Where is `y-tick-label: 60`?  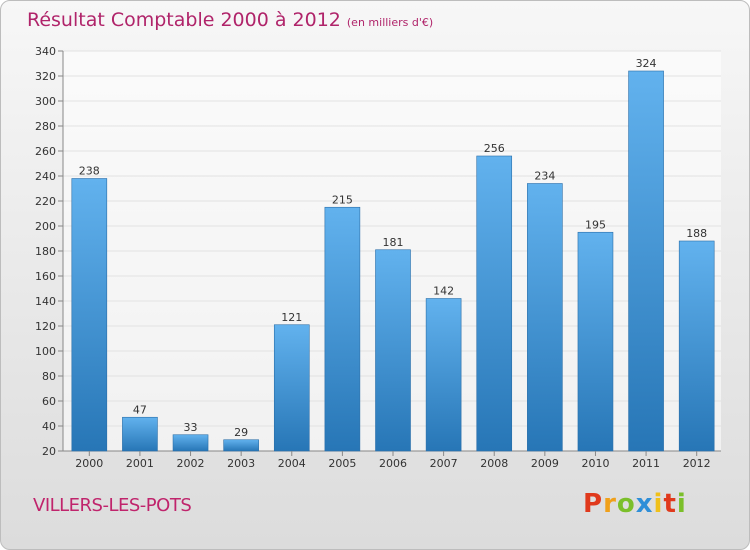 y-tick-label: 60 is located at coordinates (49, 401).